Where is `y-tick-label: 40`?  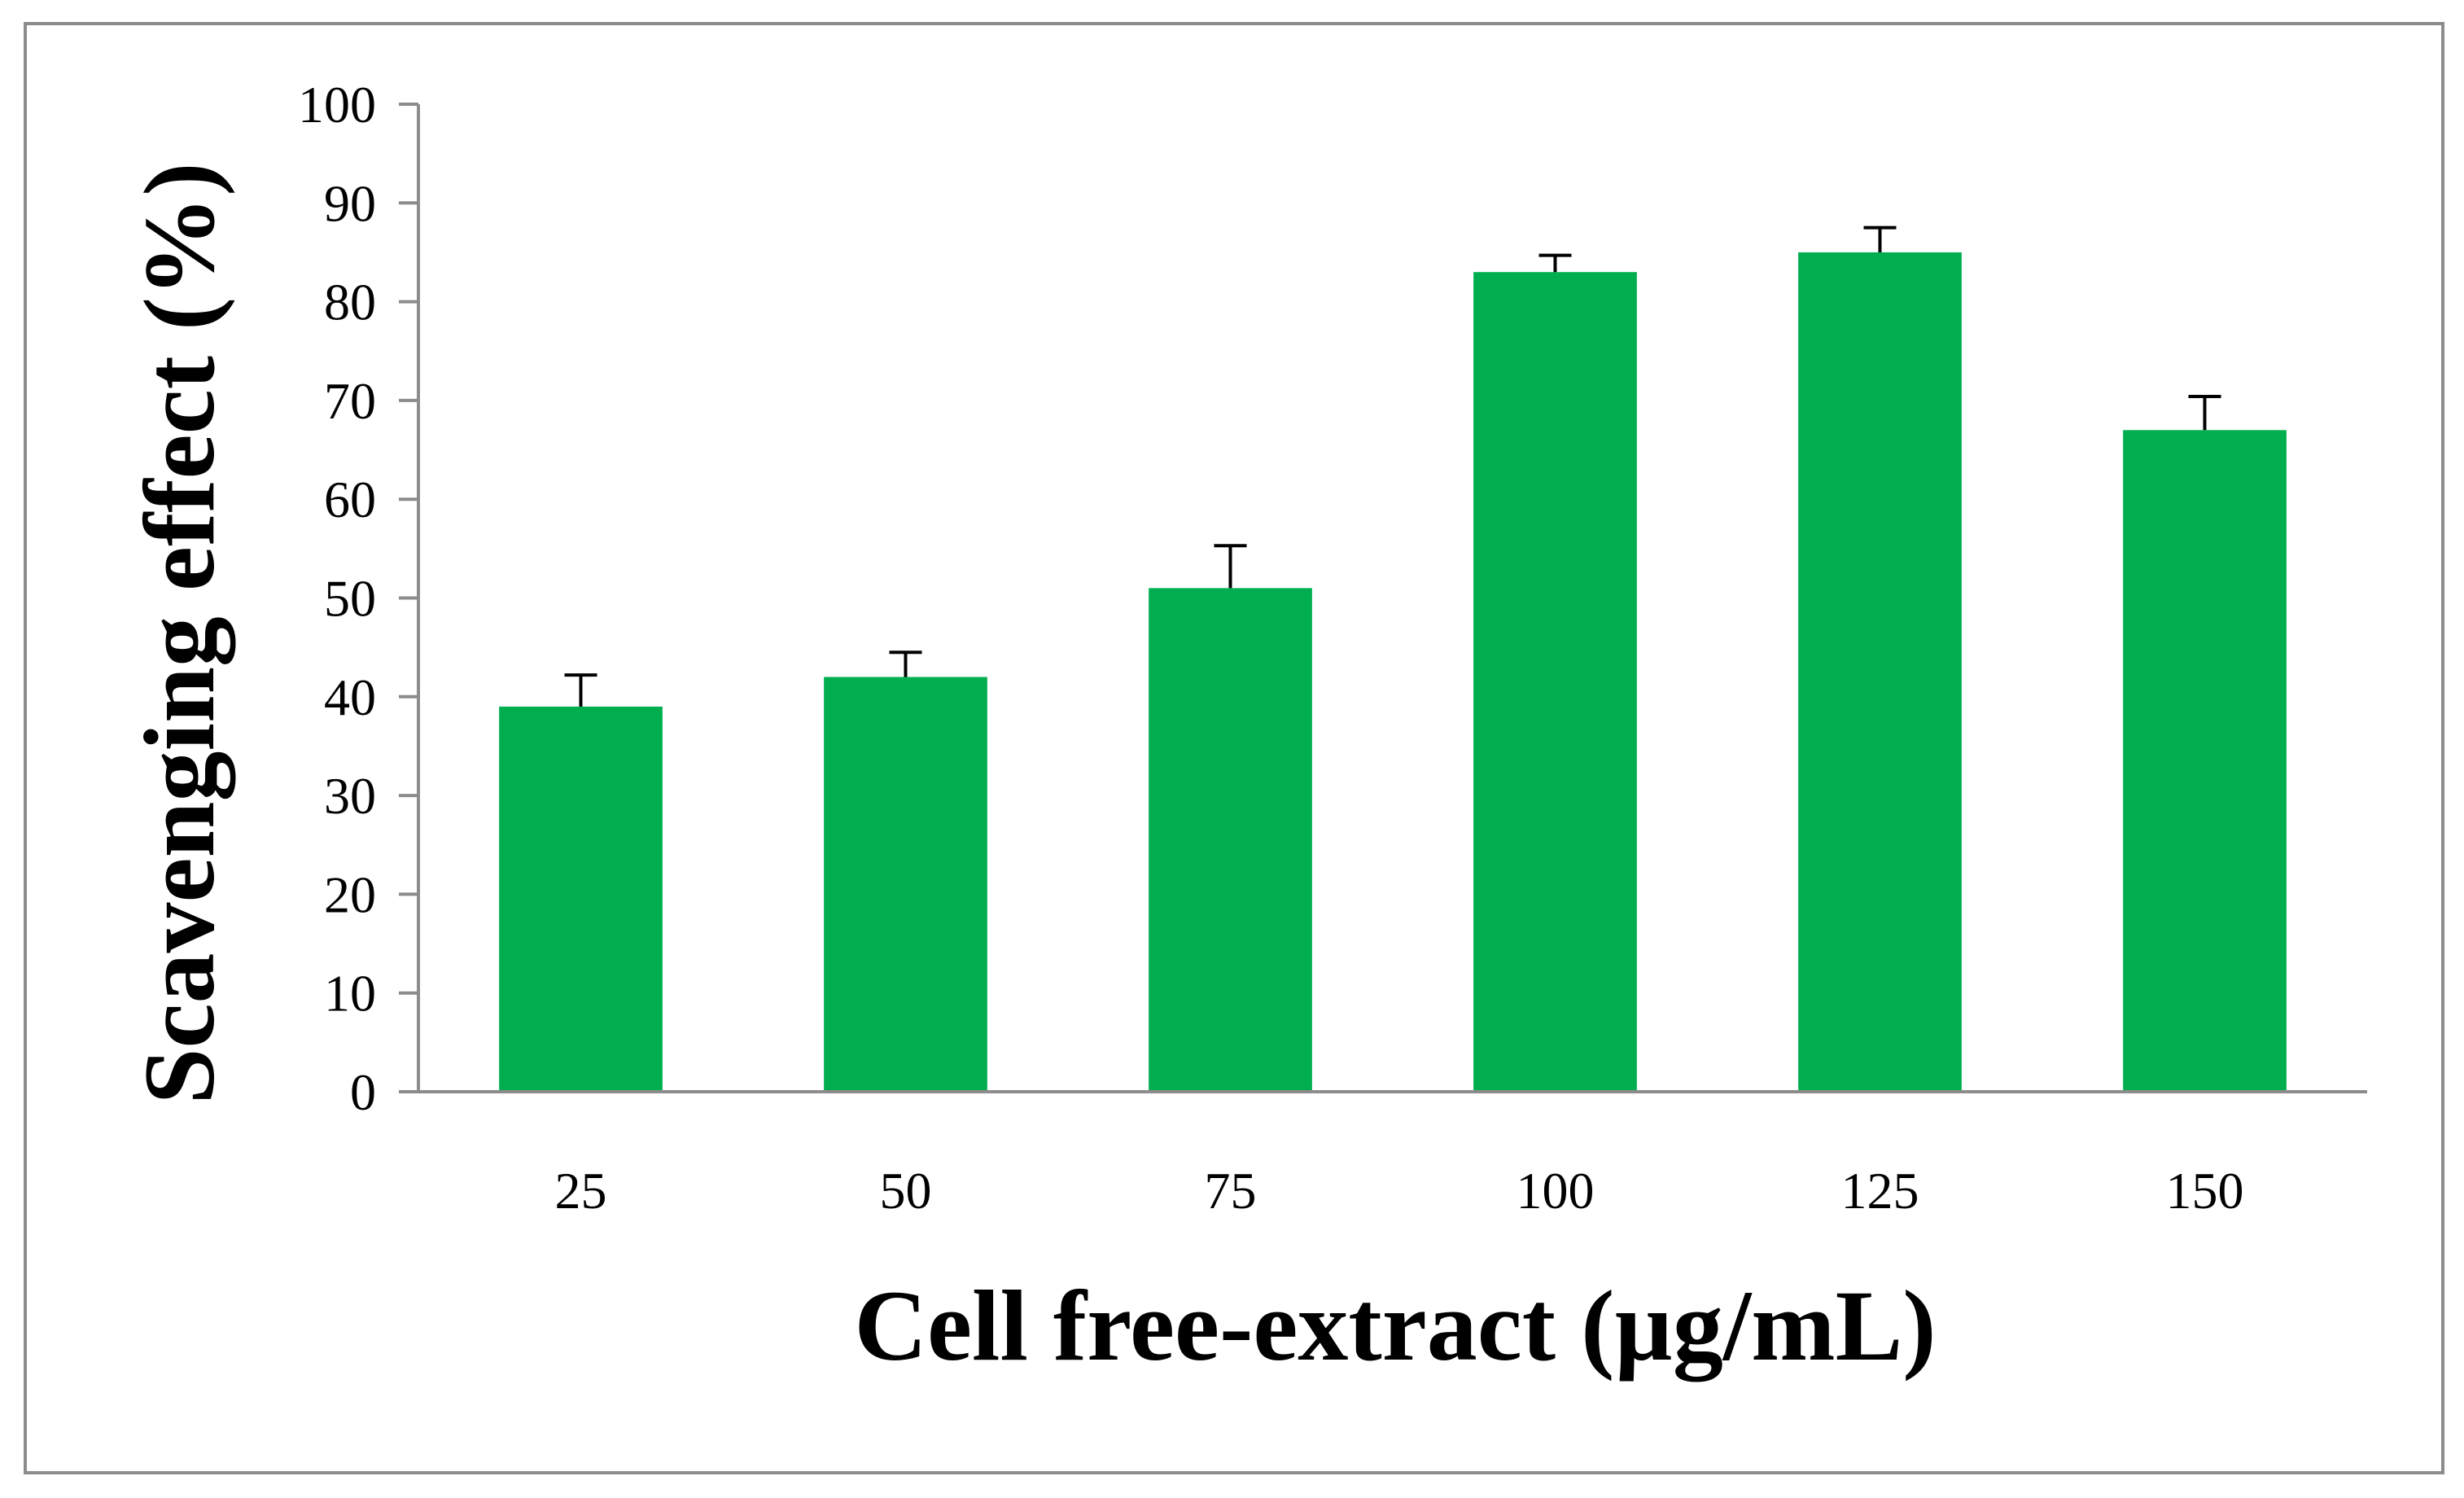 y-tick-label: 40 is located at coordinates (350, 697).